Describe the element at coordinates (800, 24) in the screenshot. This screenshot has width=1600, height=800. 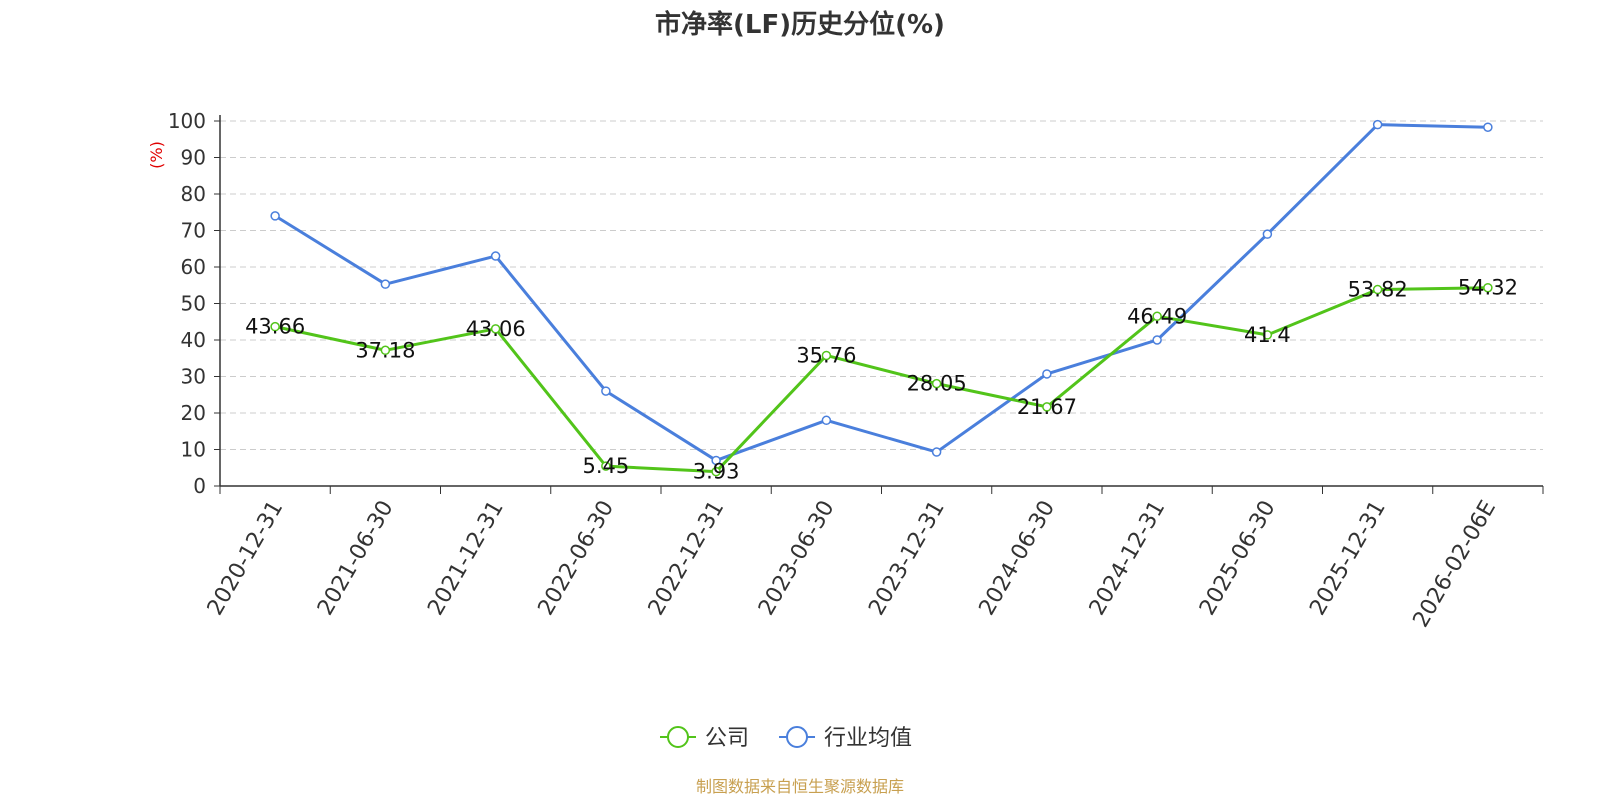
I see `chart-title: 市净率(LF)历史分位(%)` at that location.